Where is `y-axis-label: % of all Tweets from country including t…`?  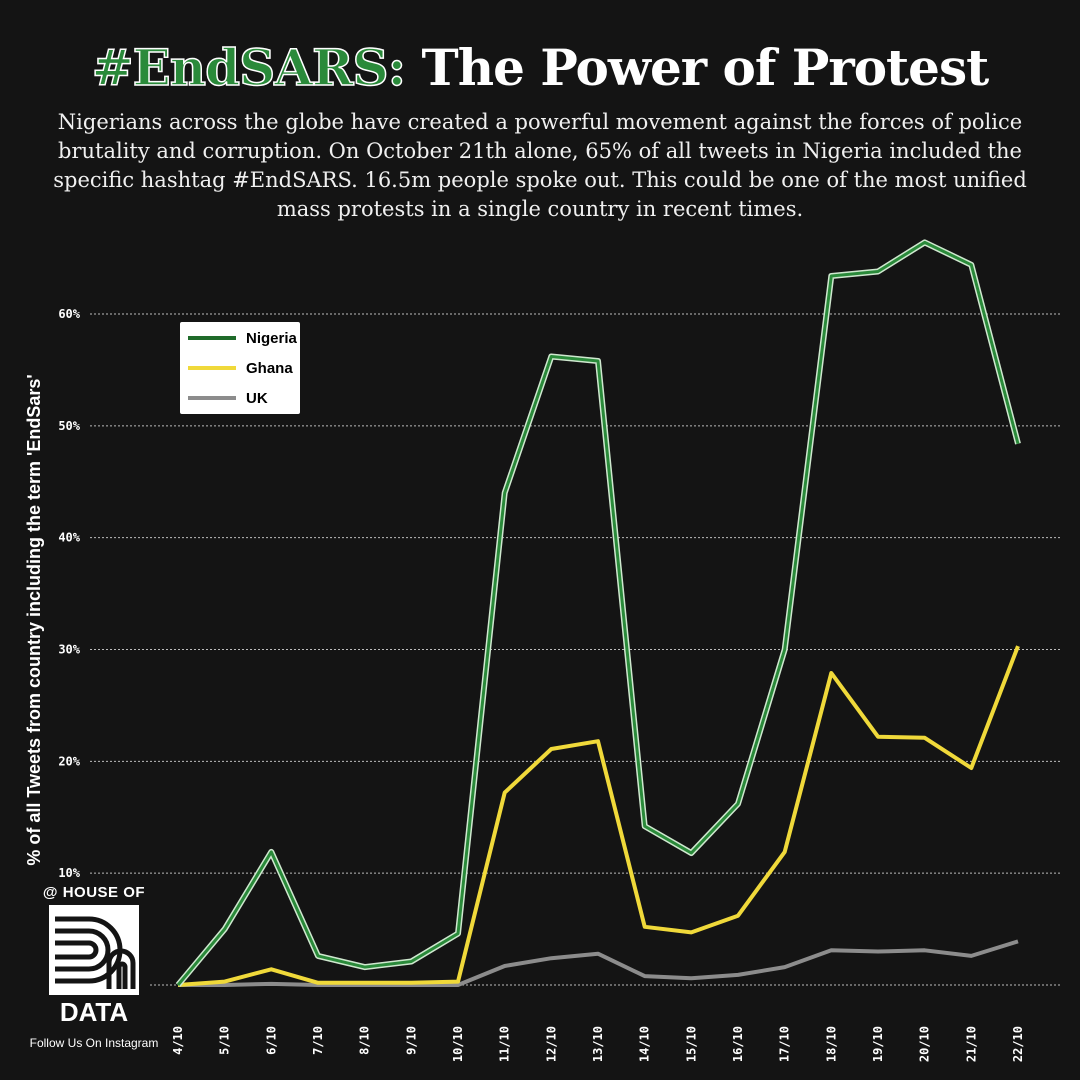 y-axis-label: % of all Tweets from country including t… is located at coordinates (34, 619).